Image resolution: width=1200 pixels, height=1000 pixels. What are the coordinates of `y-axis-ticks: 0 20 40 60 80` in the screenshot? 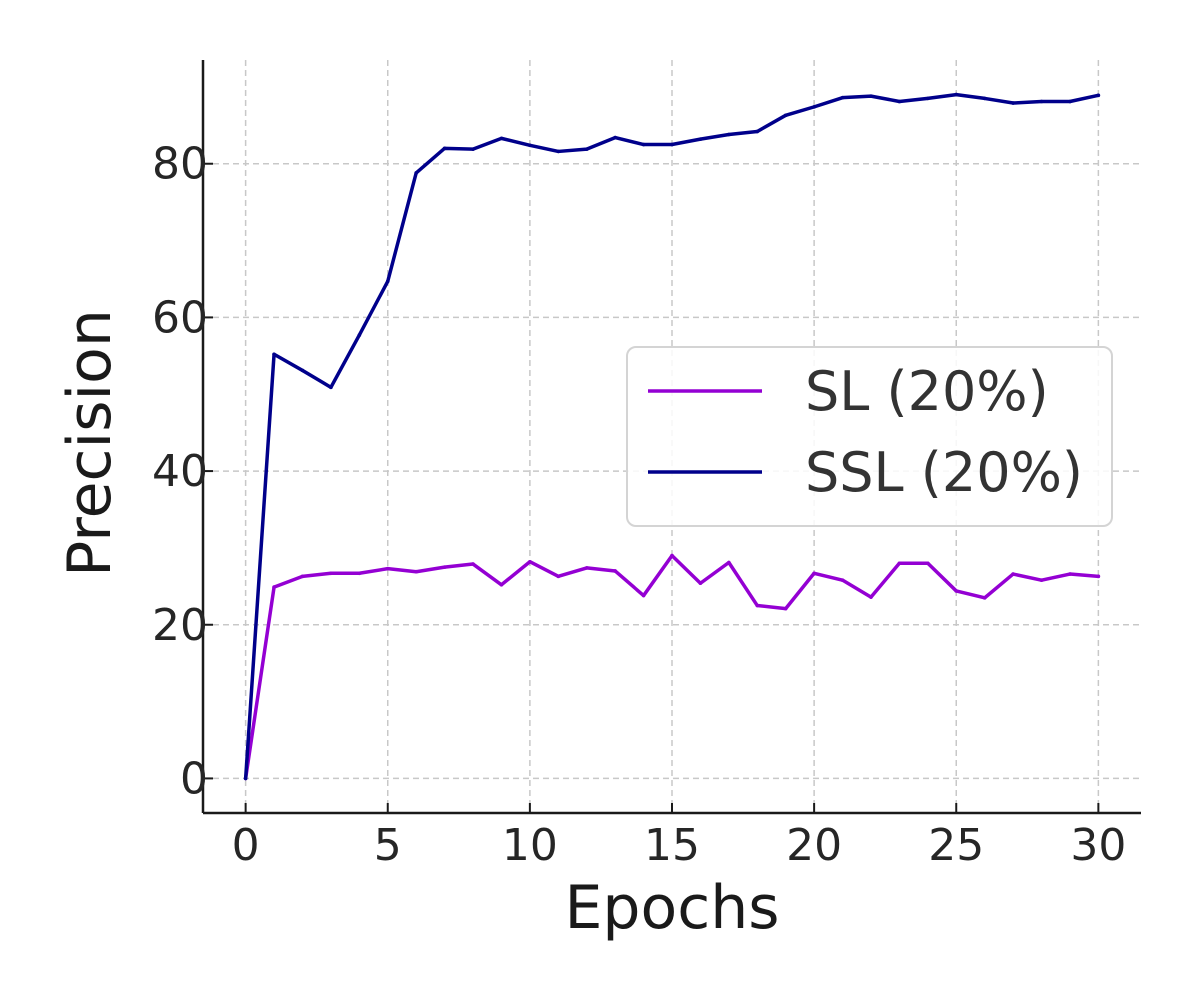 It's located at (182, 471).